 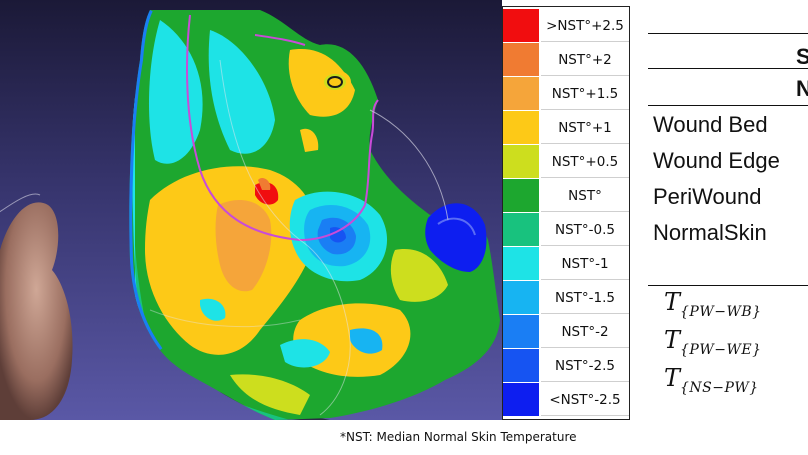 What do you see at coordinates (456, 237) in the screenshot?
I see `cold-heel-region` at bounding box center [456, 237].